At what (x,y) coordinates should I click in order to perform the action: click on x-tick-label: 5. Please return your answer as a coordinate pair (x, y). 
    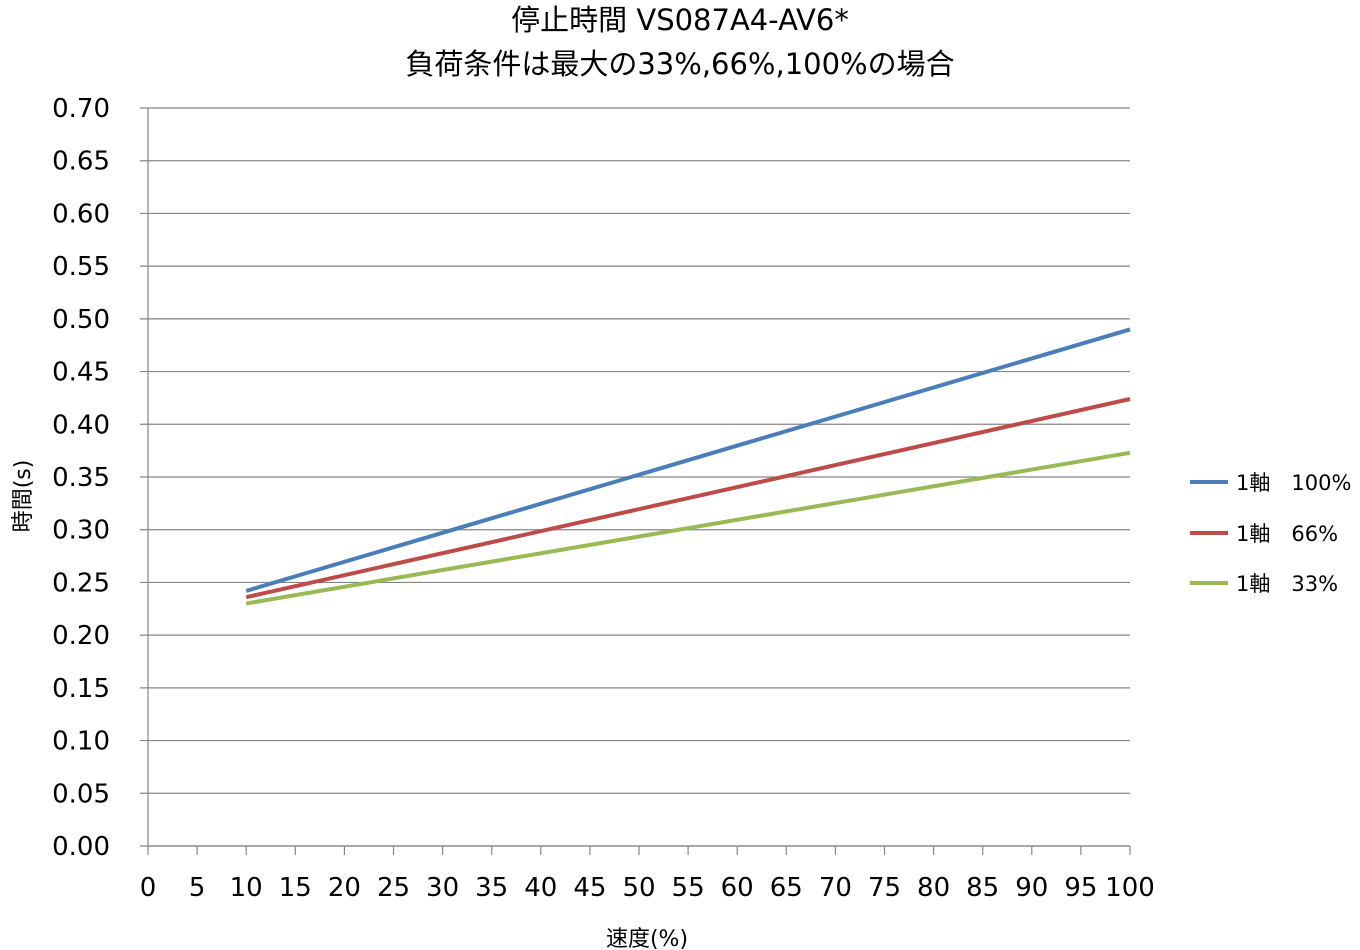
    Looking at the image, I should click on (197, 888).